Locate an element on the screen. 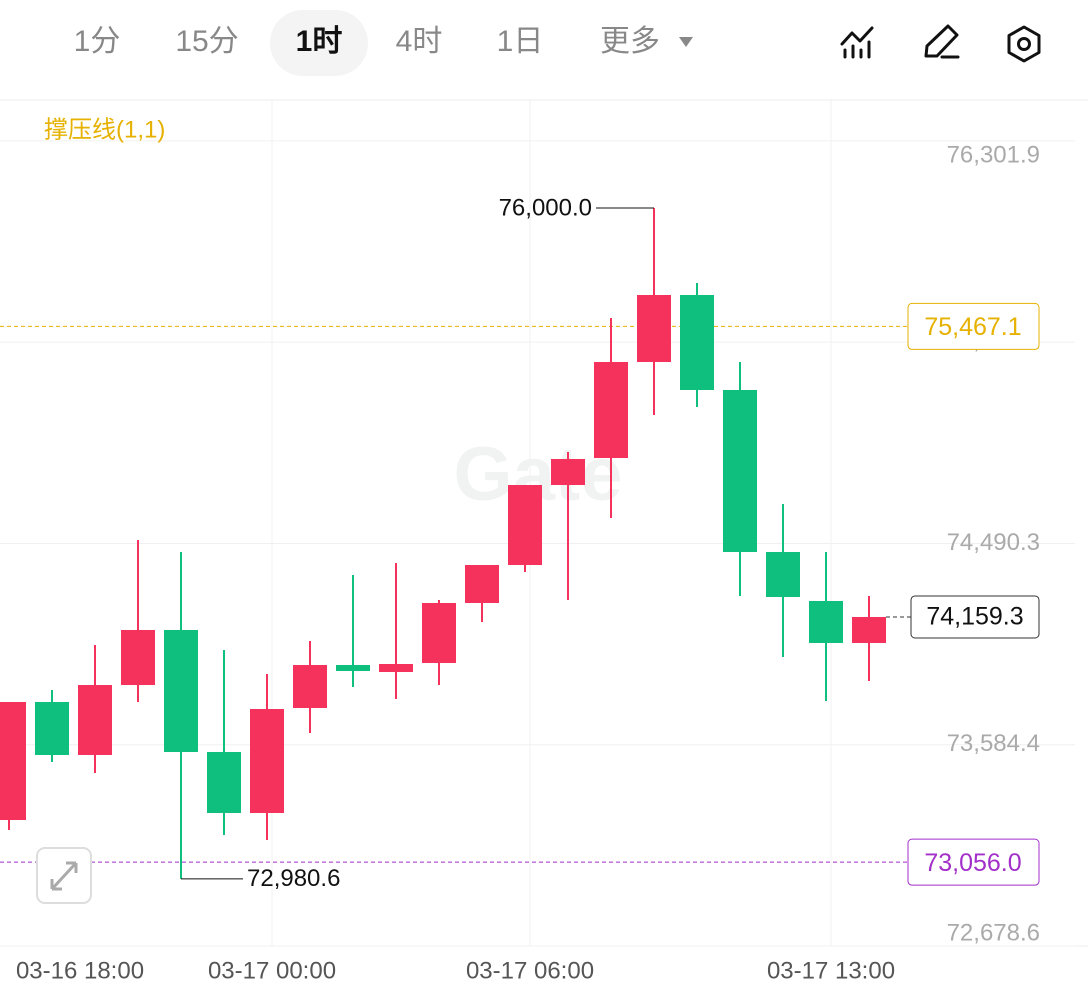  min-label: 72,980.6 is located at coordinates (293, 878).